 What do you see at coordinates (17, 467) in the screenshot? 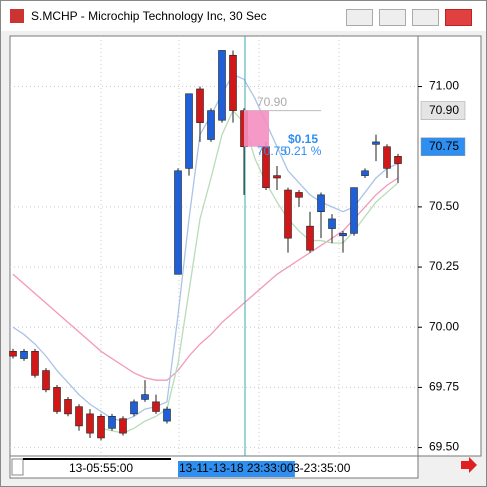
I see `scroll-box` at bounding box center [17, 467].